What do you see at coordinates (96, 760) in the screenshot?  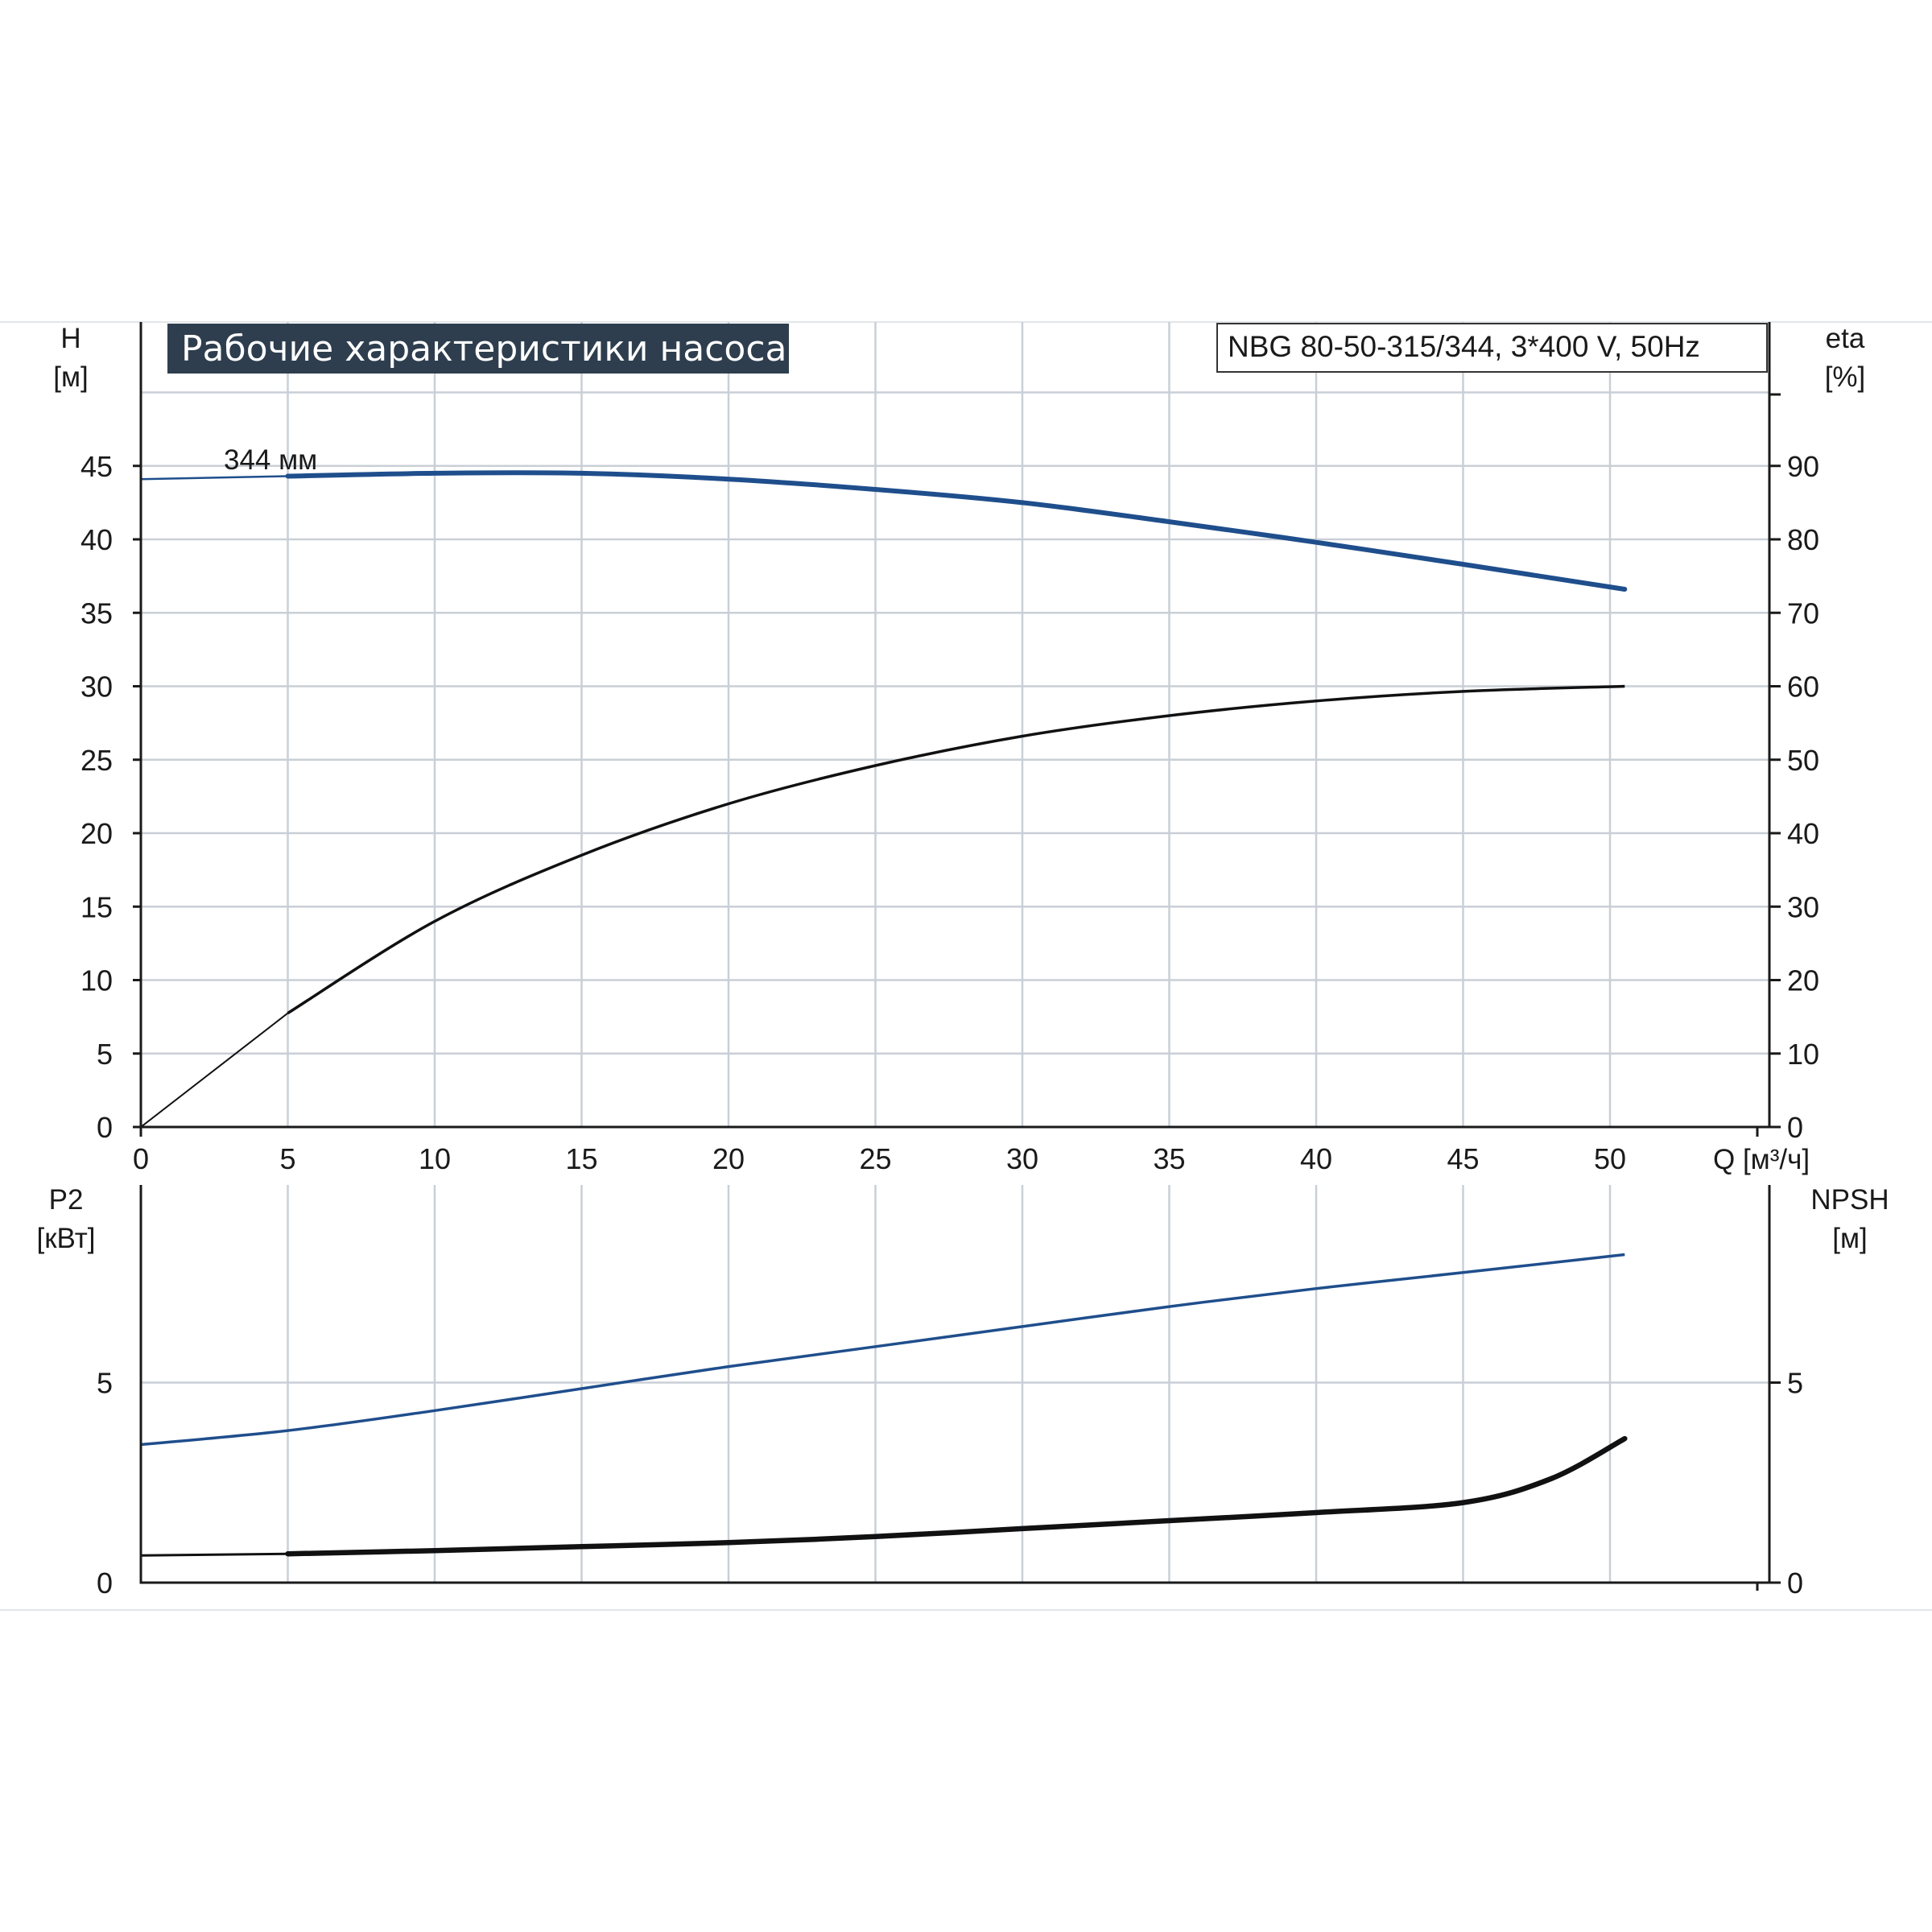 I see `h-tick-label: 25` at bounding box center [96, 760].